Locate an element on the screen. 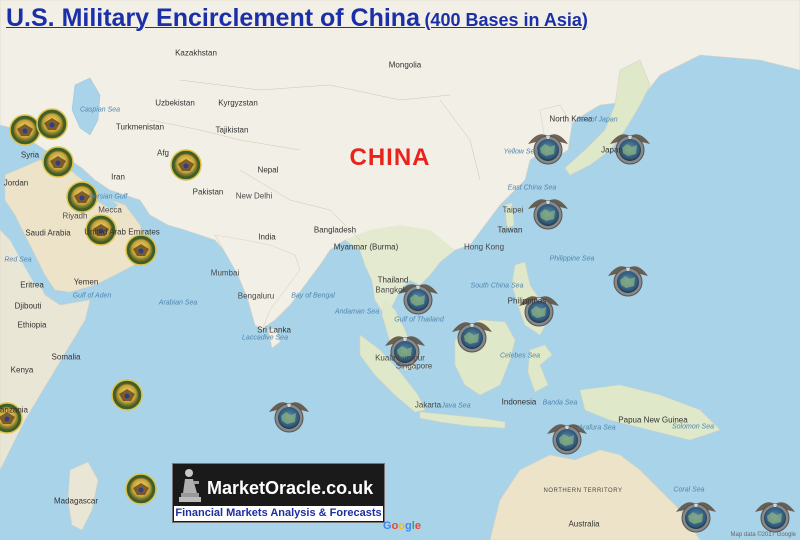  land-java is located at coordinates (462, 420).